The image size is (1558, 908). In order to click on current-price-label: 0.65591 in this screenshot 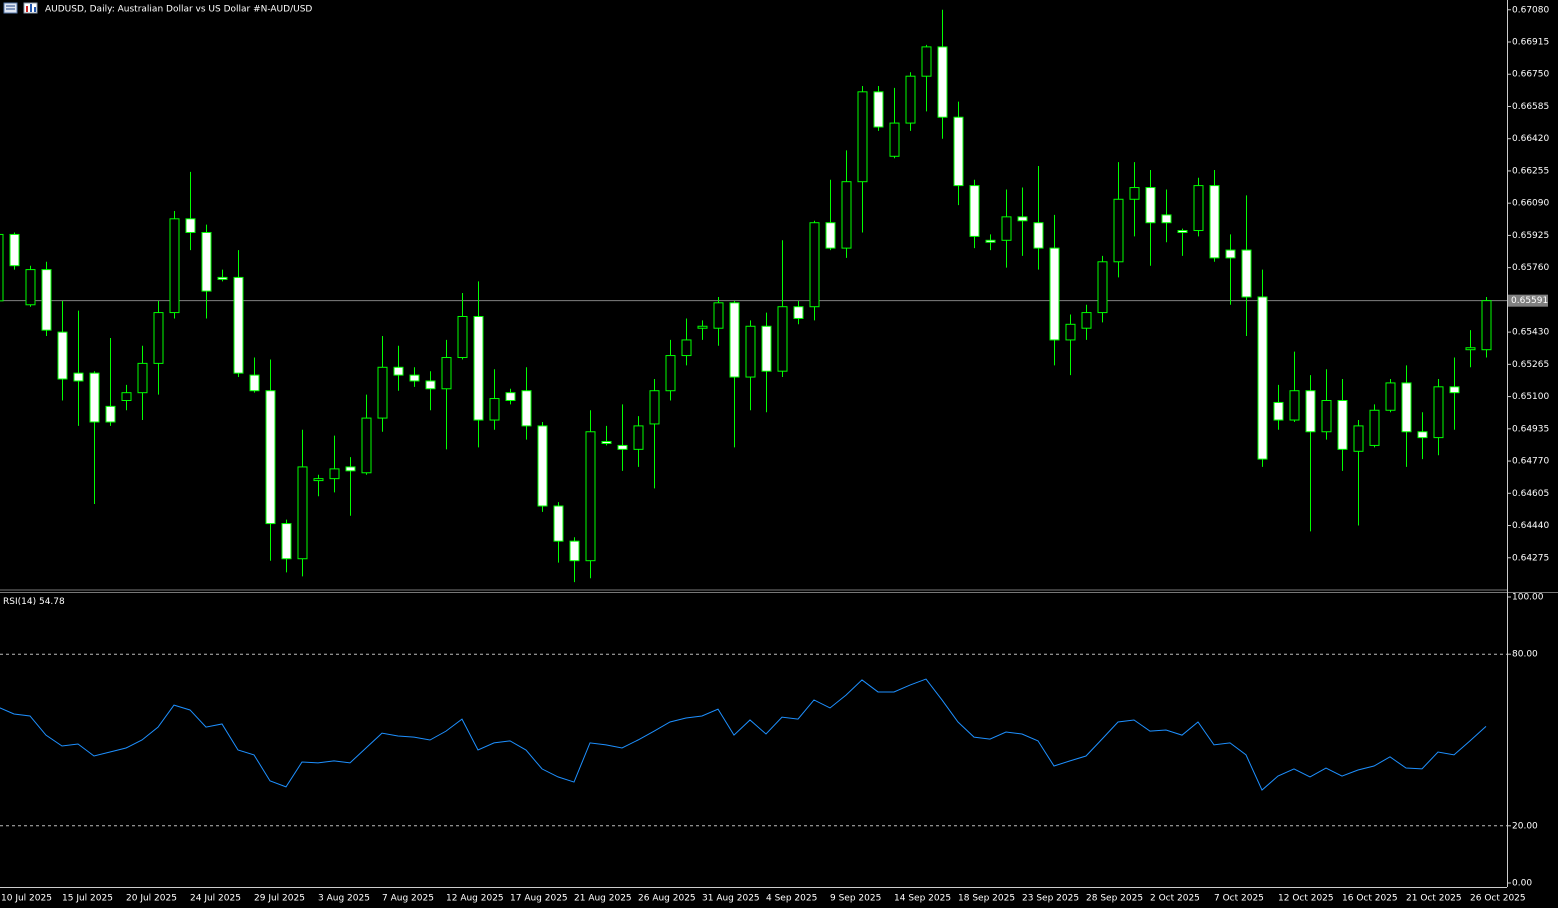, I will do `click(1529, 301)`.